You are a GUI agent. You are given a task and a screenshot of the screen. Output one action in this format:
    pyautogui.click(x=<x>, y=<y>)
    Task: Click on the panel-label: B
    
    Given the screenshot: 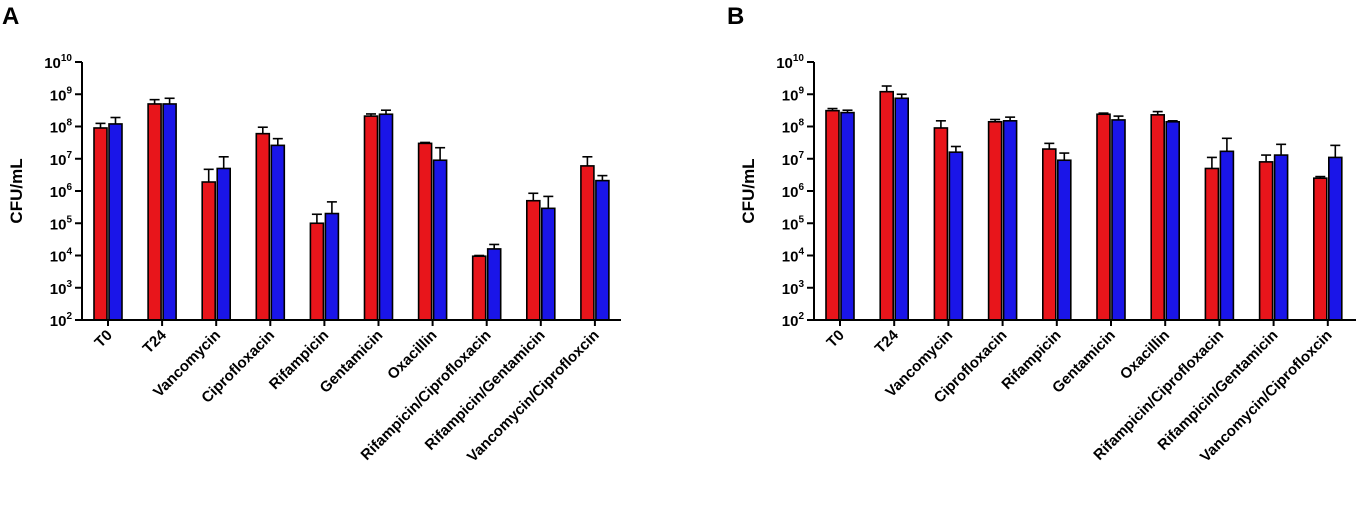 What is the action you would take?
    pyautogui.click(x=735, y=16)
    